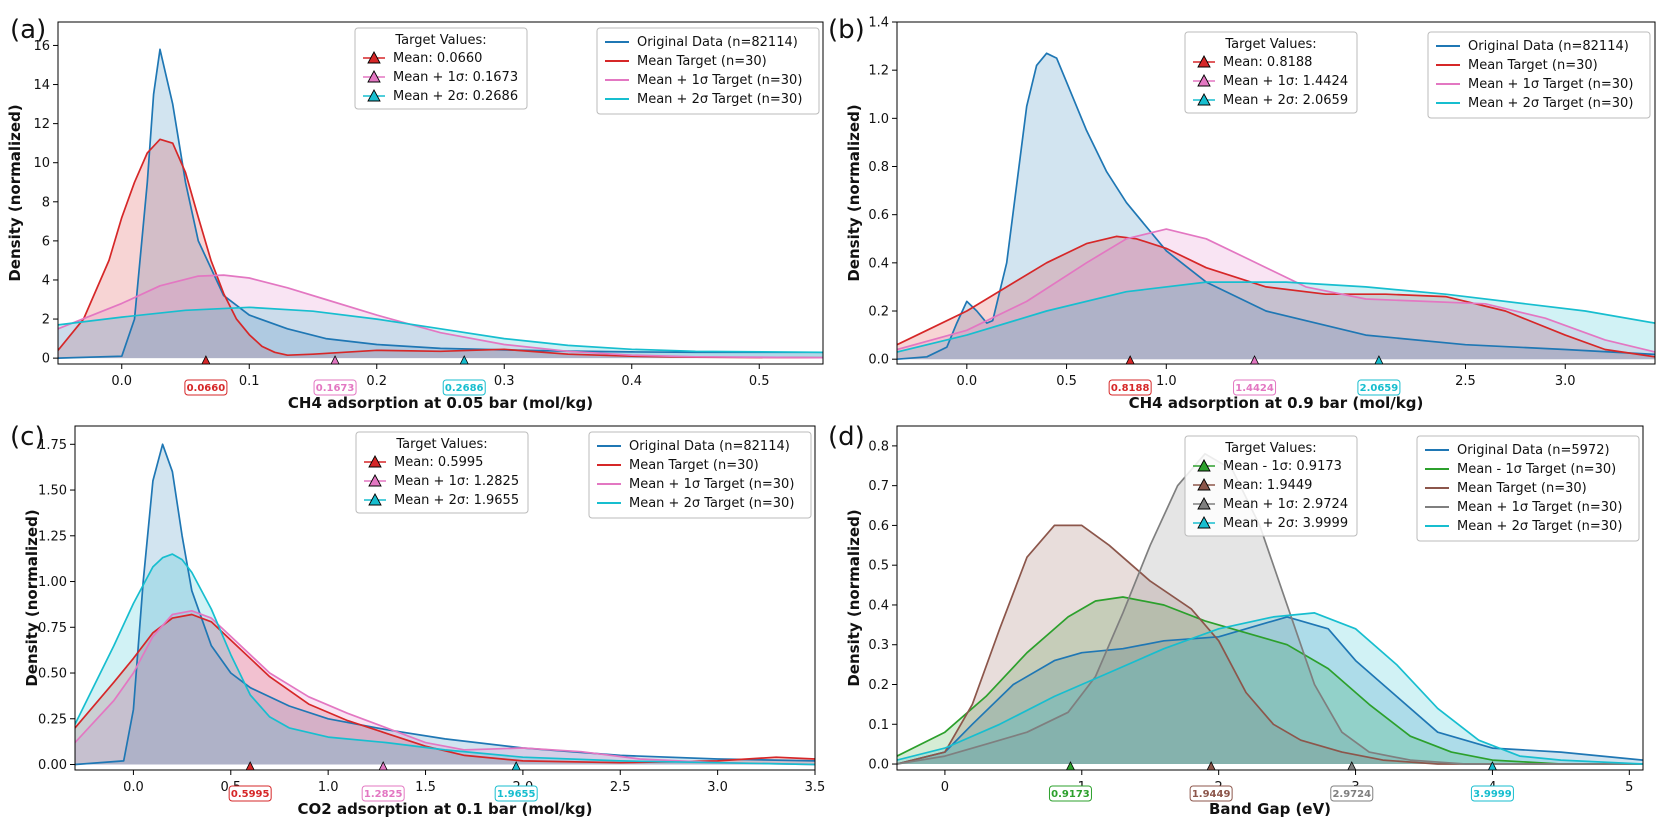 This screenshot has height=836, width=1661. What do you see at coordinates (121, 381) in the screenshot?
I see `x-tick-label: 0.0` at bounding box center [121, 381].